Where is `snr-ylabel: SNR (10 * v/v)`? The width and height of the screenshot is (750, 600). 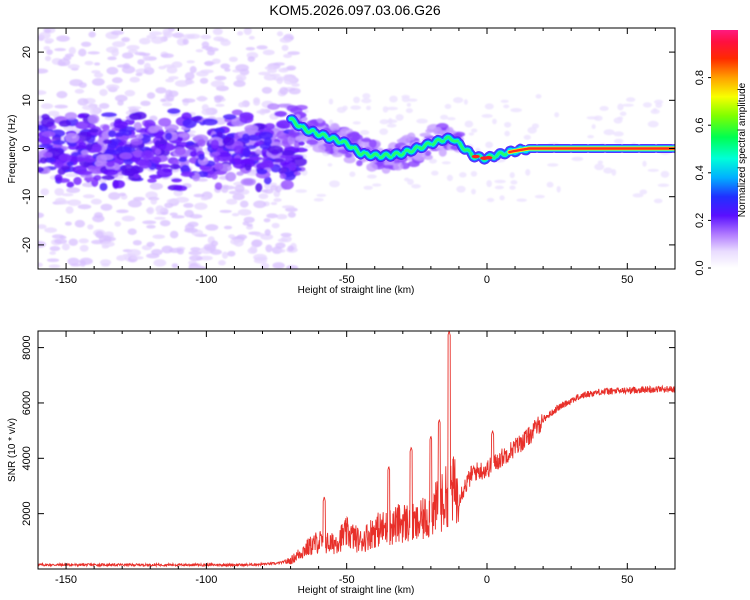
snr-ylabel: SNR (10 * v/v) is located at coordinates (12, 450).